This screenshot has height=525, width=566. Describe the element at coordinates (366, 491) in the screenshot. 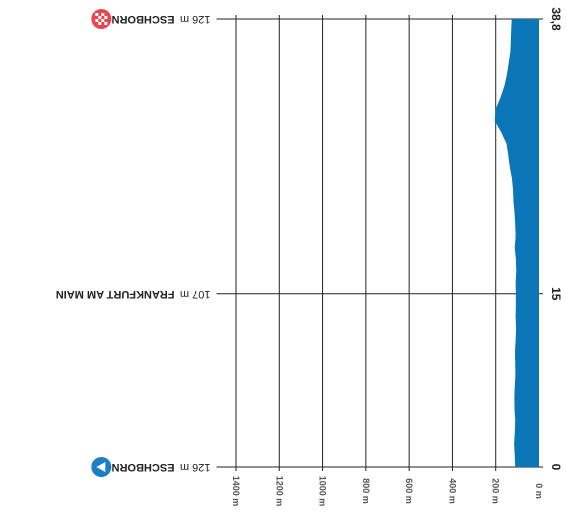

I see `elevation-tick-label: 800 m` at that location.